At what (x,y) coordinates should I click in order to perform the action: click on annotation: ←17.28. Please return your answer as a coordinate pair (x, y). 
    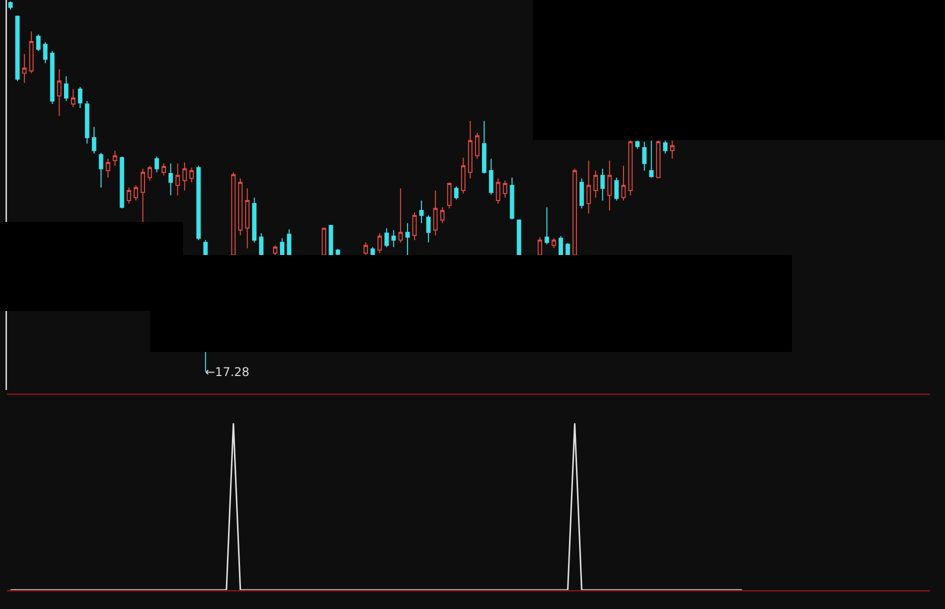
    Looking at the image, I should click on (227, 372).